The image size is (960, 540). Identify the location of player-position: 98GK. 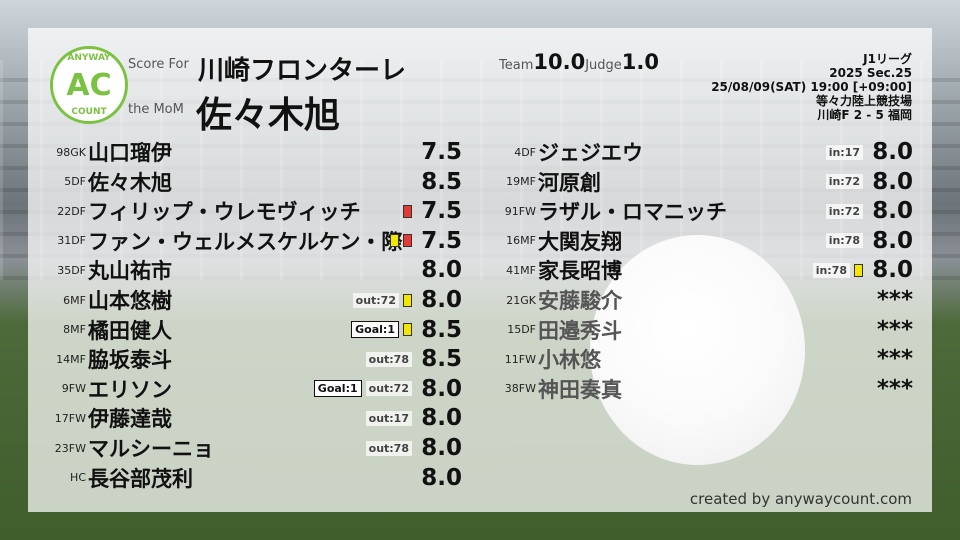
(71, 152).